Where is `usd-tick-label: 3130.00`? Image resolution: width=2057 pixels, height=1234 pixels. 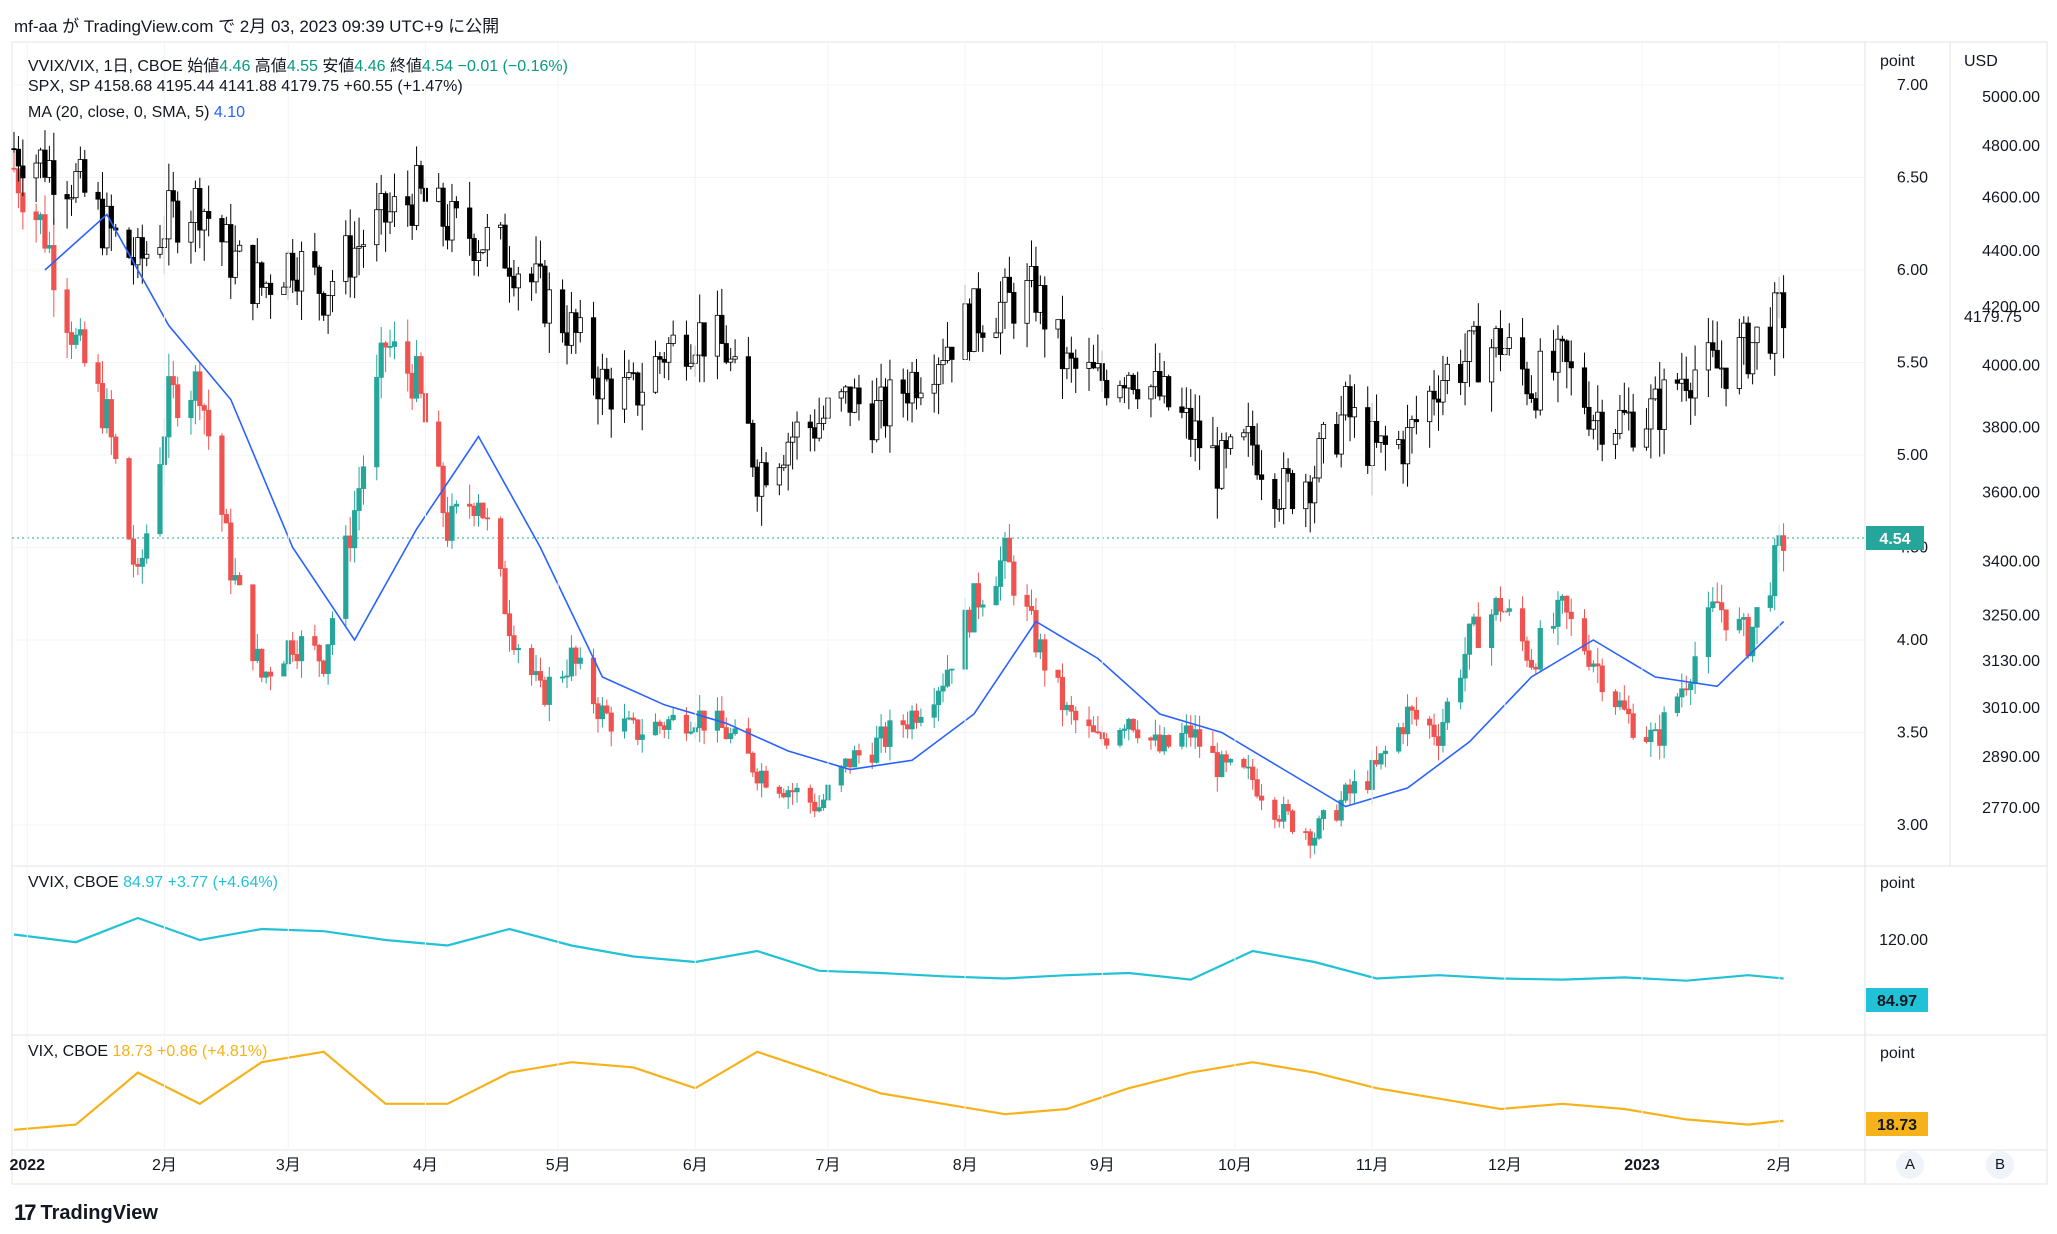
usd-tick-label: 3130.00 is located at coordinates (2011, 661).